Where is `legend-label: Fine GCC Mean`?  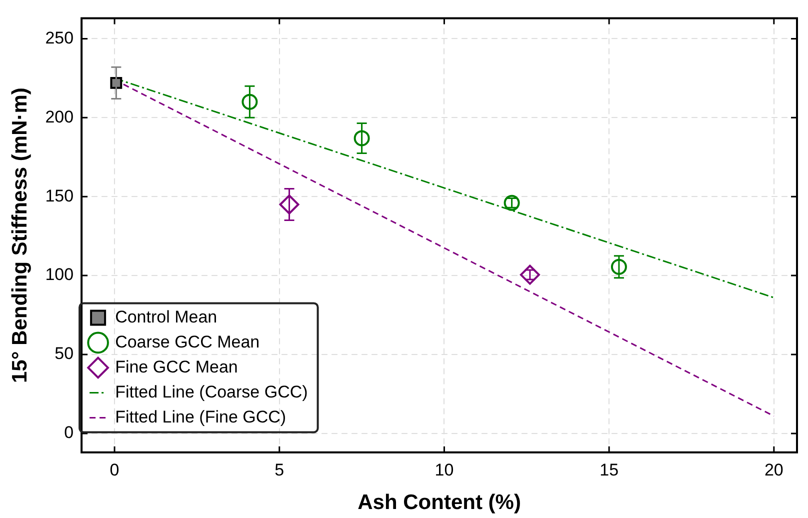 legend-label: Fine GCC Mean is located at coordinates (176, 366).